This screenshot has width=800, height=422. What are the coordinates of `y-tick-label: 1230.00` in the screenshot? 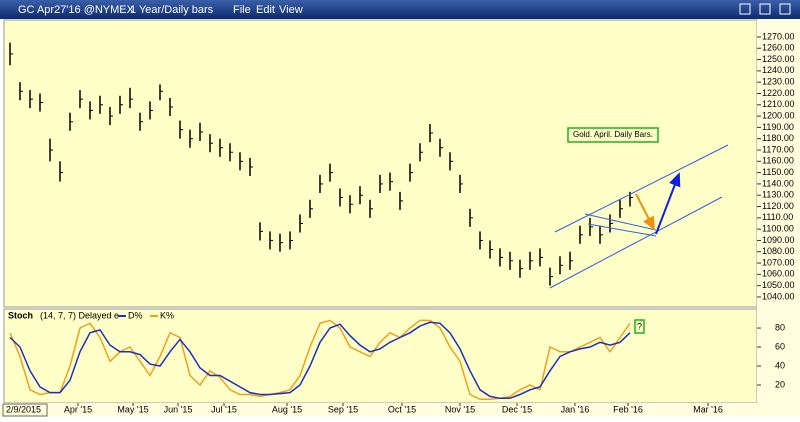 It's located at (778, 82).